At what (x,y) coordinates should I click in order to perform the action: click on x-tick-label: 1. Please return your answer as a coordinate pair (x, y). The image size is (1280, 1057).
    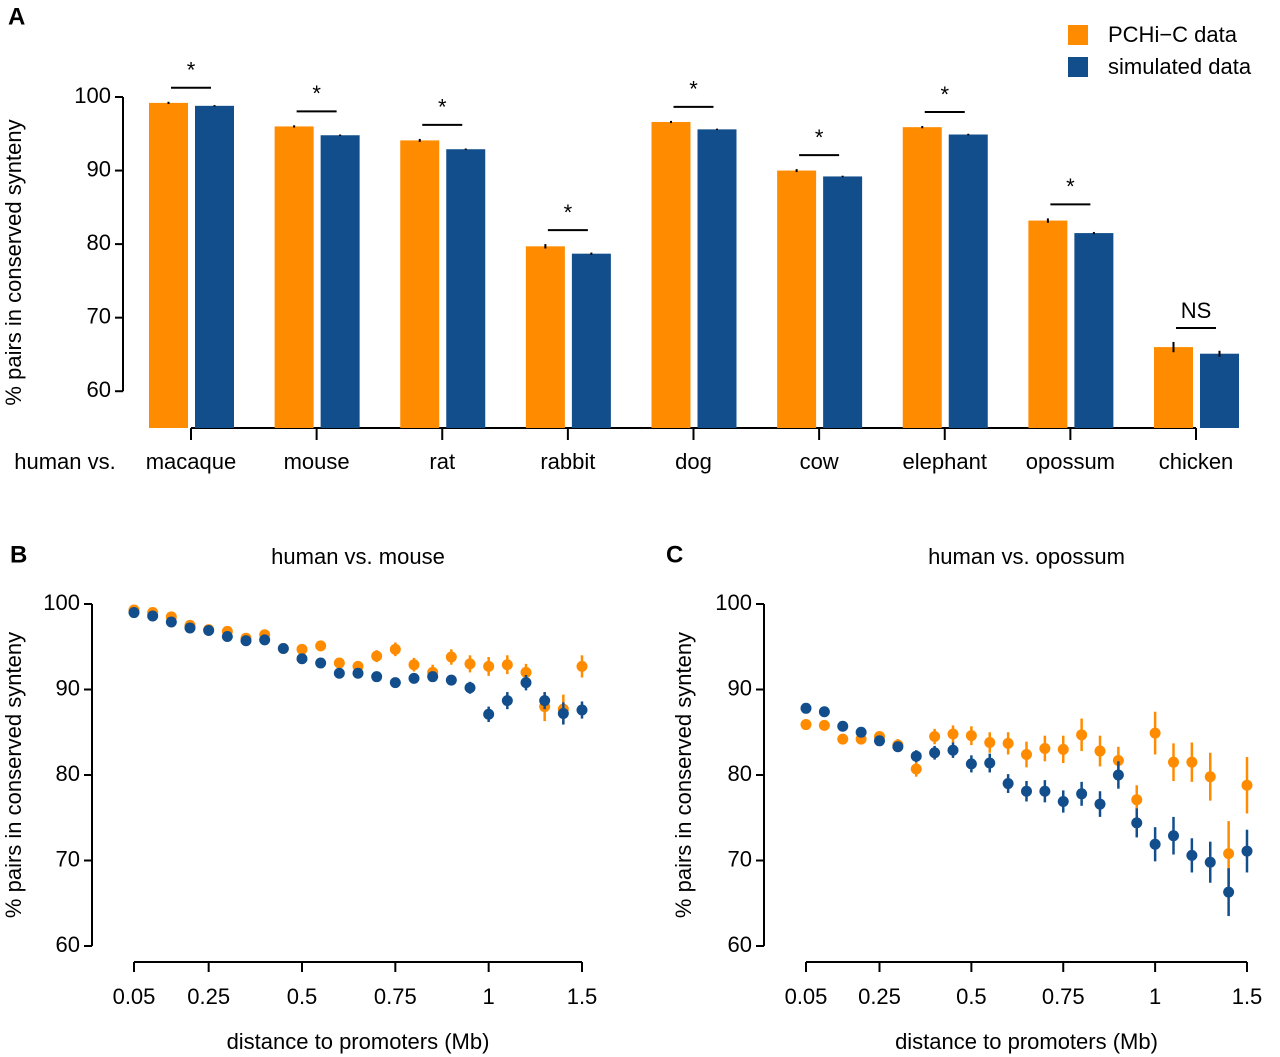
    Looking at the image, I should click on (489, 996).